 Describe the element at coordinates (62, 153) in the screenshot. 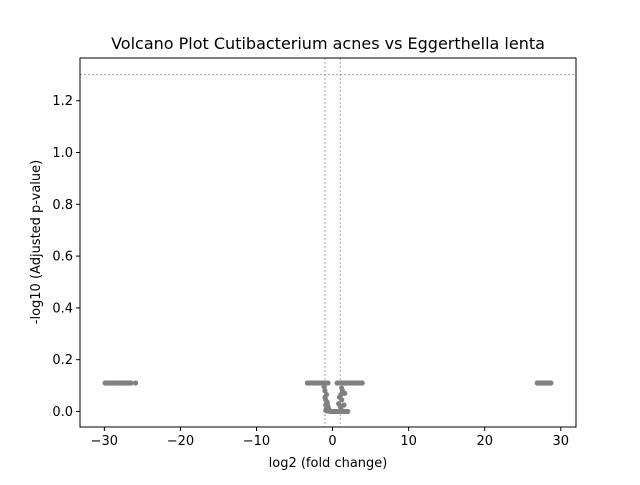

I see `y-tick-label: 1.0` at that location.